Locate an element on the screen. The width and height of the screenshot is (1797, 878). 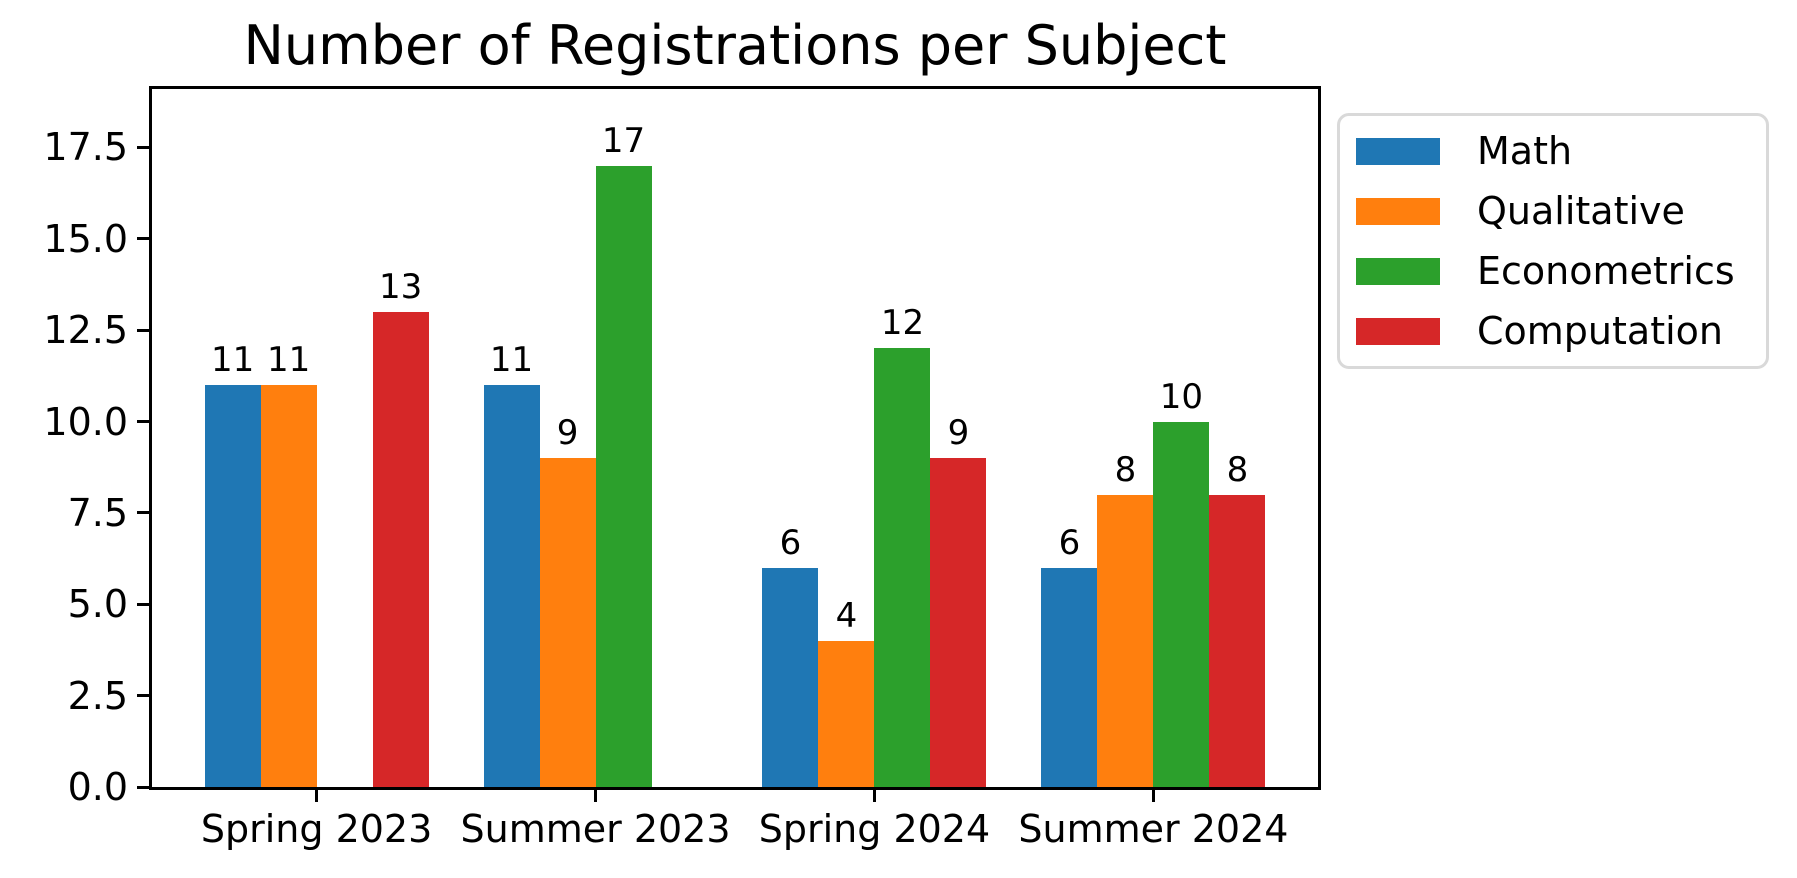
legend-item-math: Math is located at coordinates (1561, 151).